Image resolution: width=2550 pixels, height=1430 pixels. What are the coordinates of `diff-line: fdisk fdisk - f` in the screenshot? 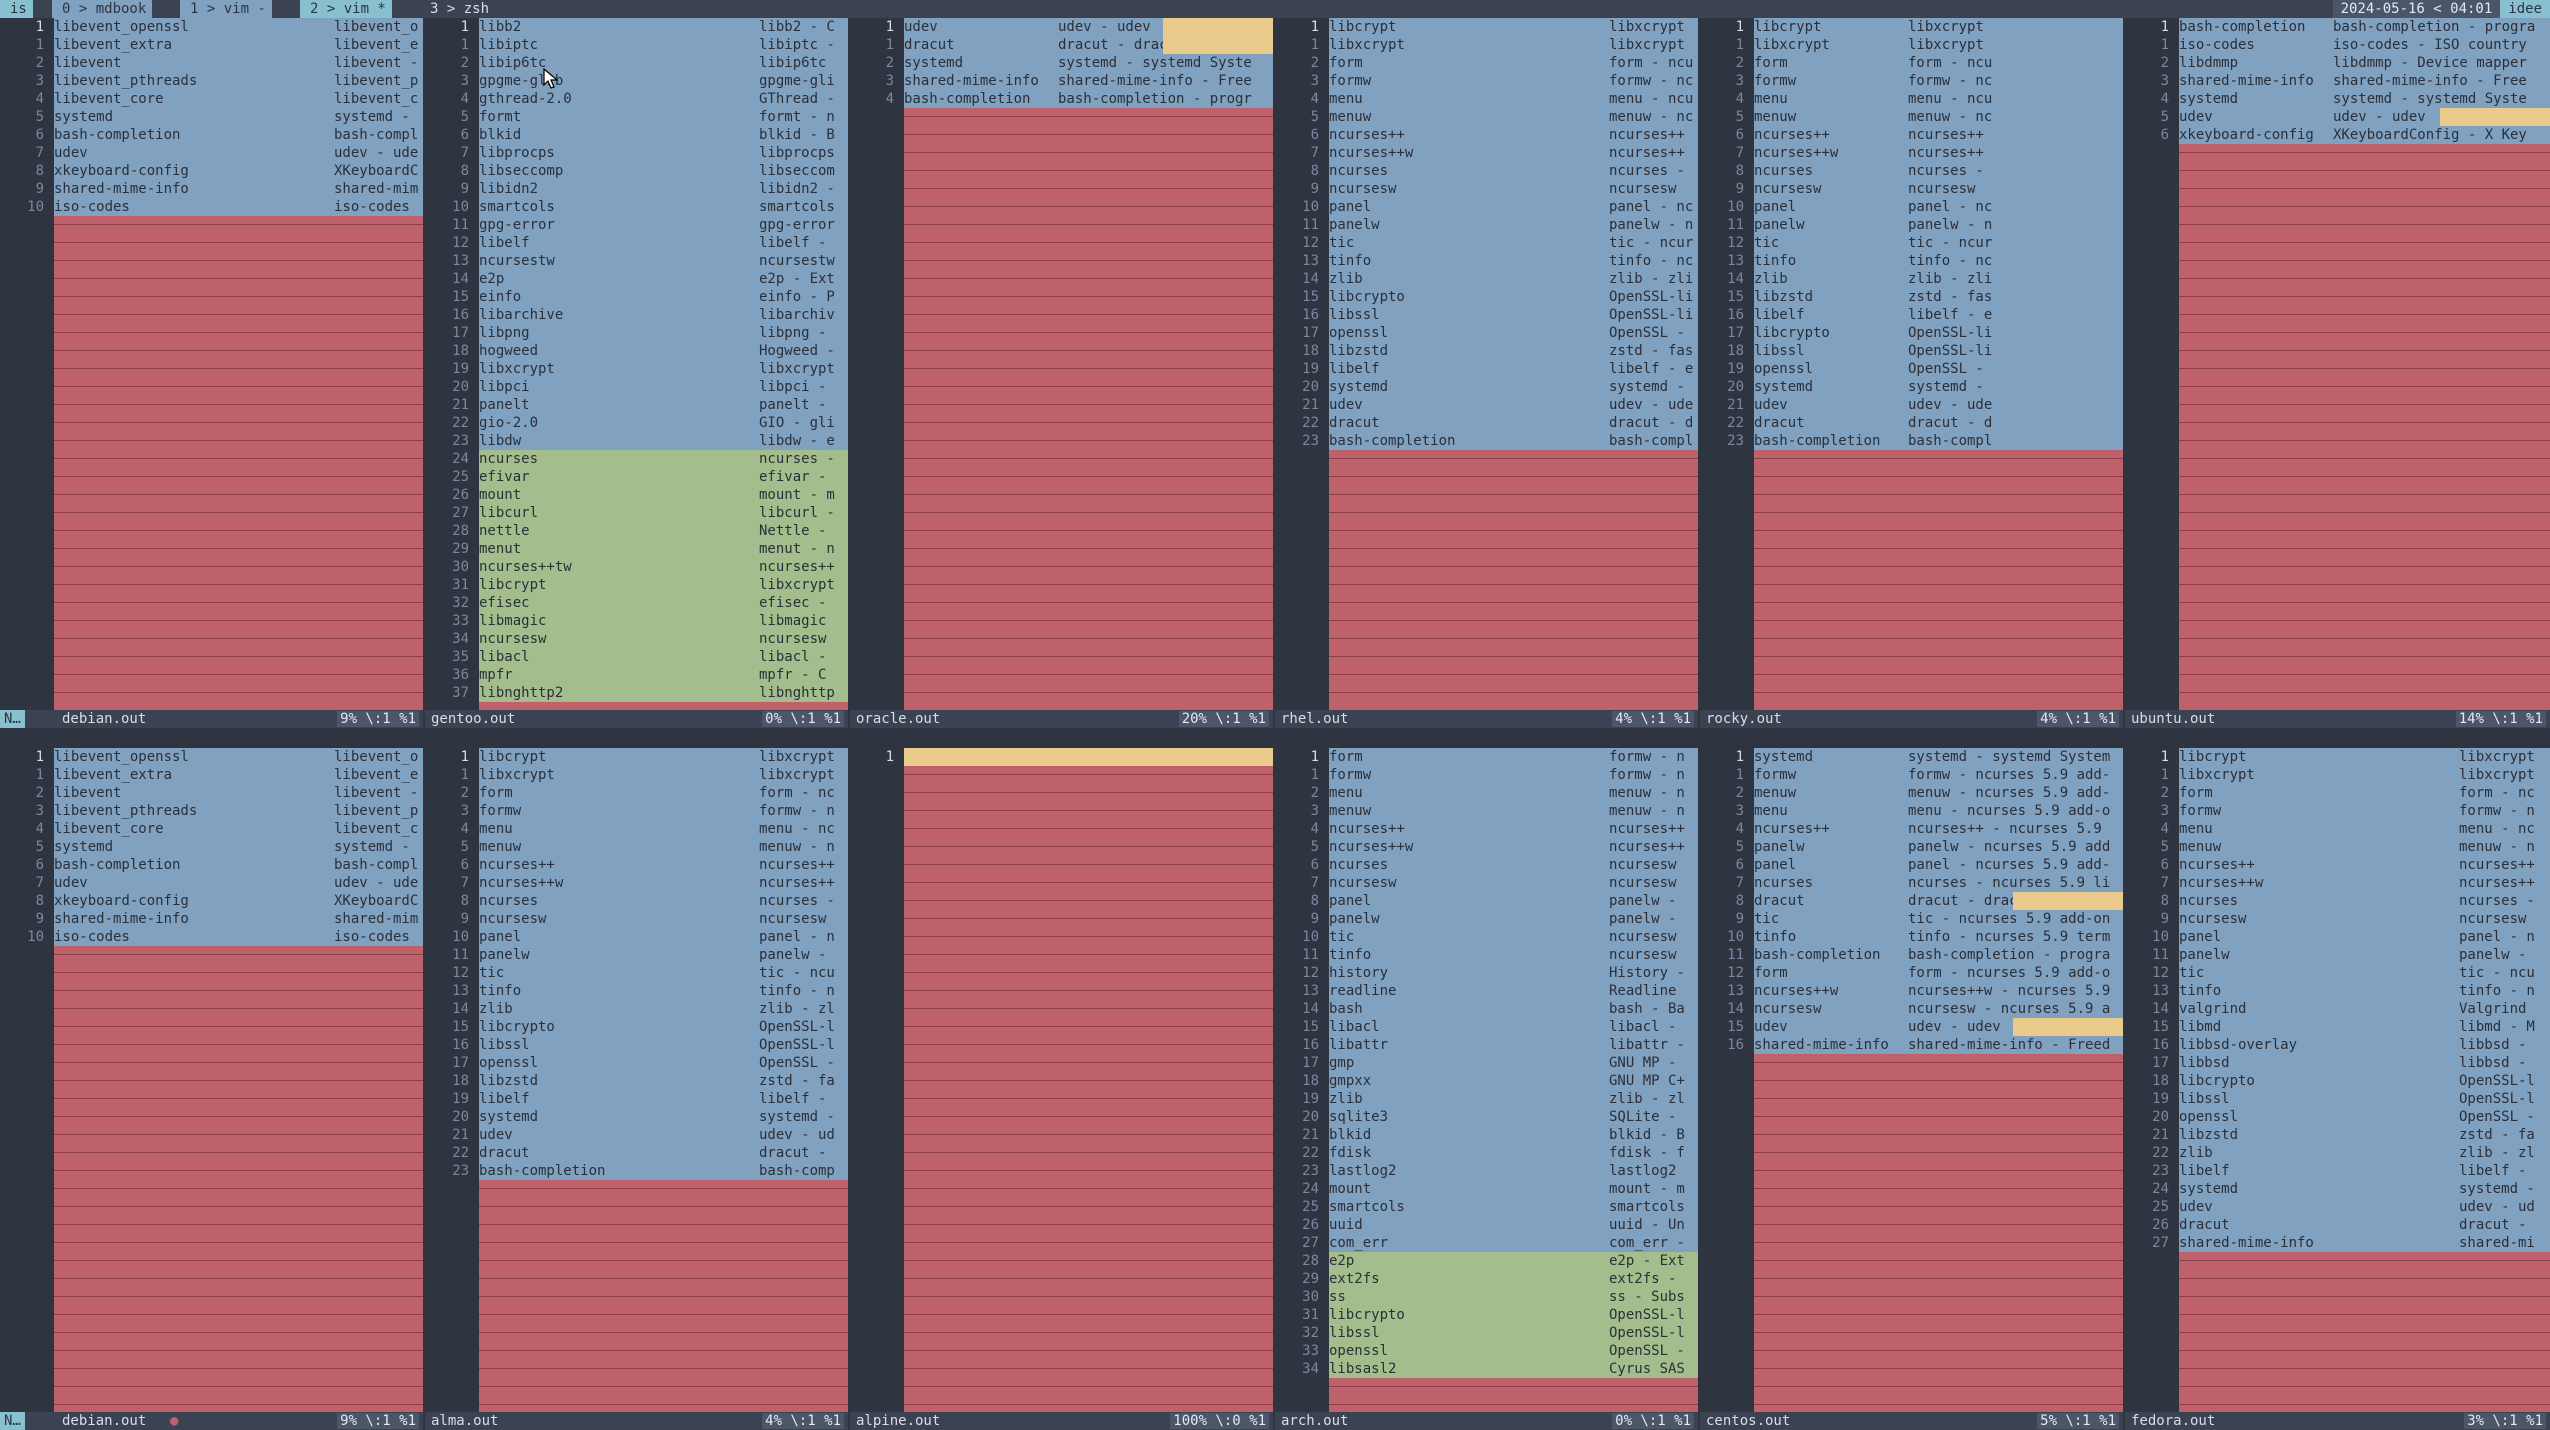 It's located at (1513, 1153).